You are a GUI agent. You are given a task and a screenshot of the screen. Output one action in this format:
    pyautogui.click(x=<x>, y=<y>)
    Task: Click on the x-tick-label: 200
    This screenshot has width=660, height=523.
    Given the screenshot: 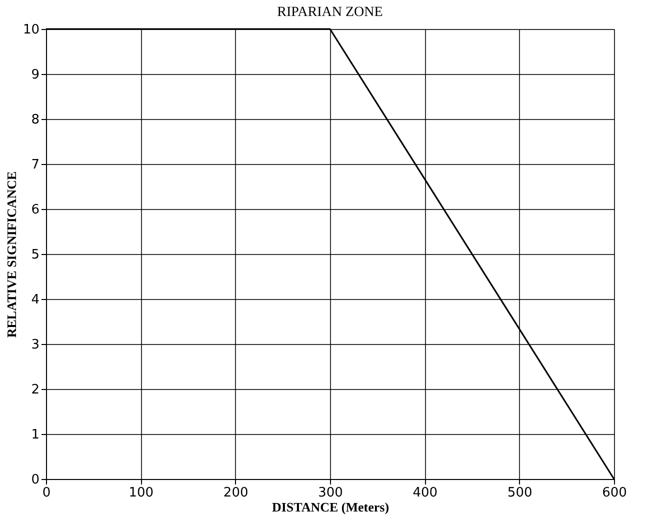 What is the action you would take?
    pyautogui.click(x=235, y=493)
    